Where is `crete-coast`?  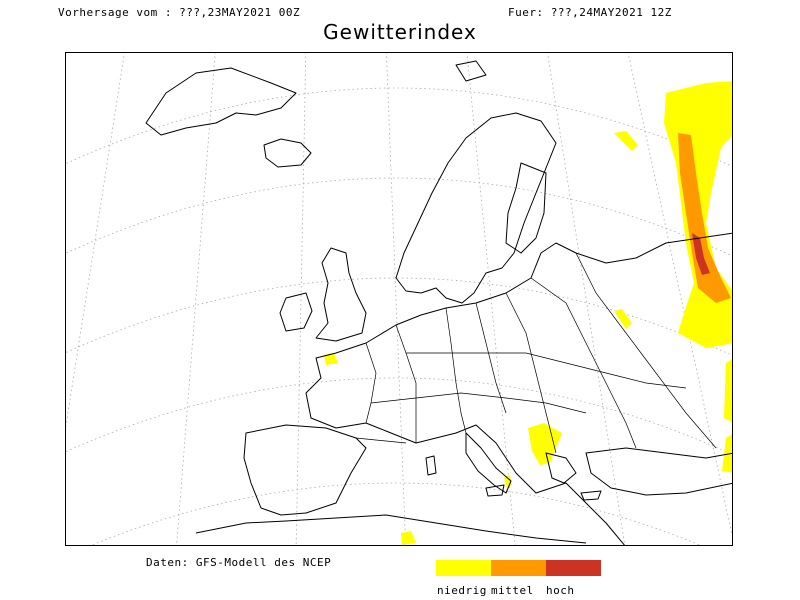
crete-coast is located at coordinates (591, 495).